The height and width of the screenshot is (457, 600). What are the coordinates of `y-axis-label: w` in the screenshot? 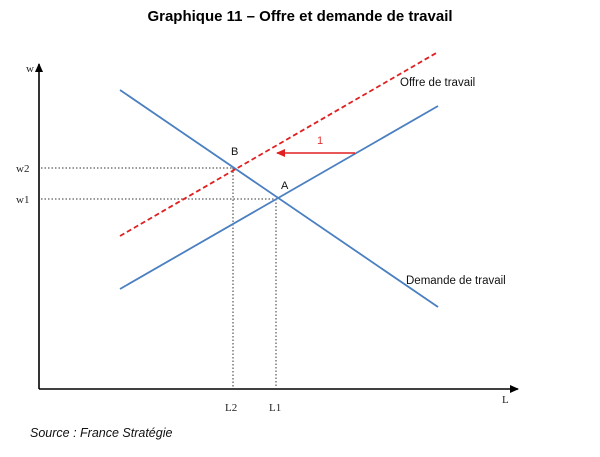 It's located at (30, 69).